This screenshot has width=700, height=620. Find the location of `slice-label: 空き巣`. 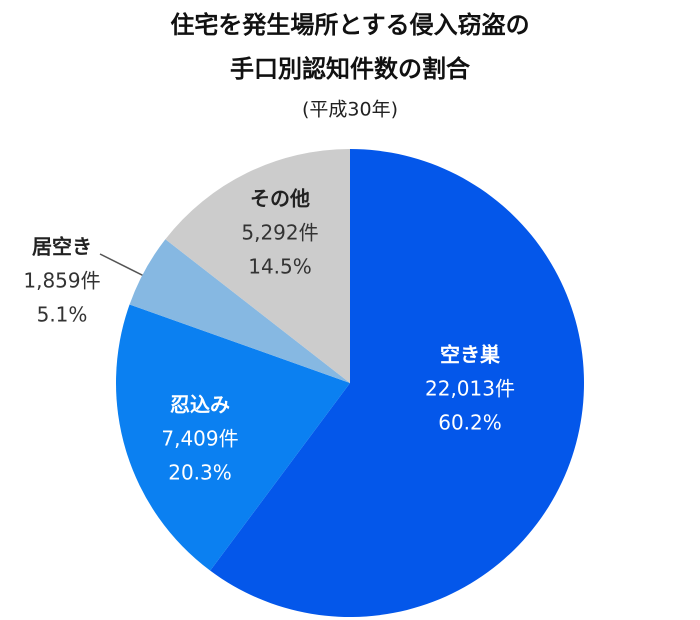

slice-label: 空き巣 is located at coordinates (470, 355).